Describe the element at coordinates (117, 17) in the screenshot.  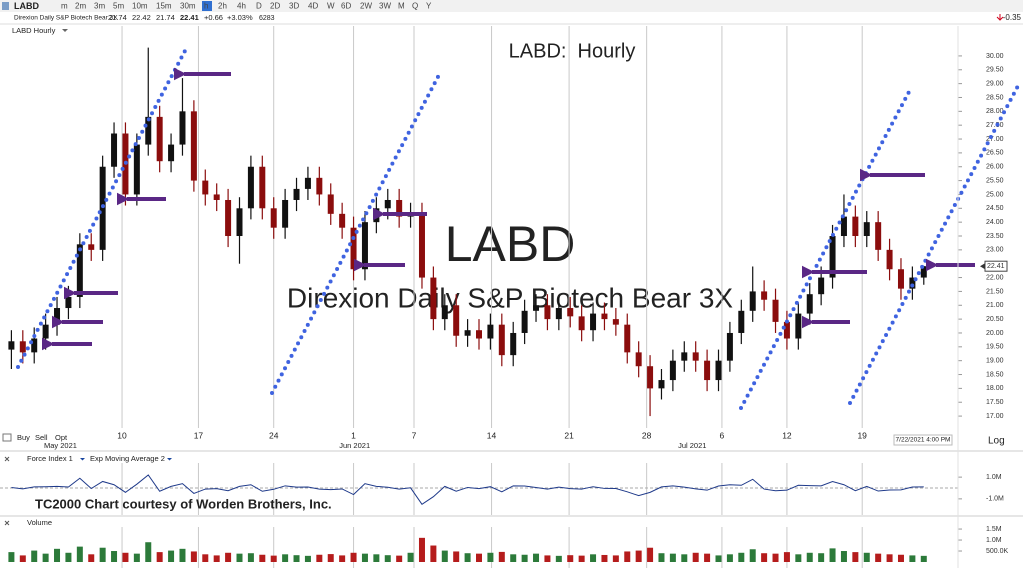
I see `quote-open: 21.74` at that location.